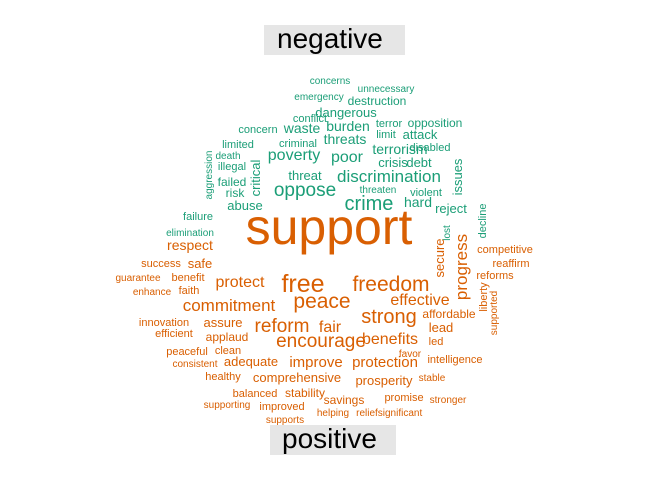 The height and width of the screenshot is (480, 672). I want to click on word-positive-prosperity: prosperity, so click(384, 380).